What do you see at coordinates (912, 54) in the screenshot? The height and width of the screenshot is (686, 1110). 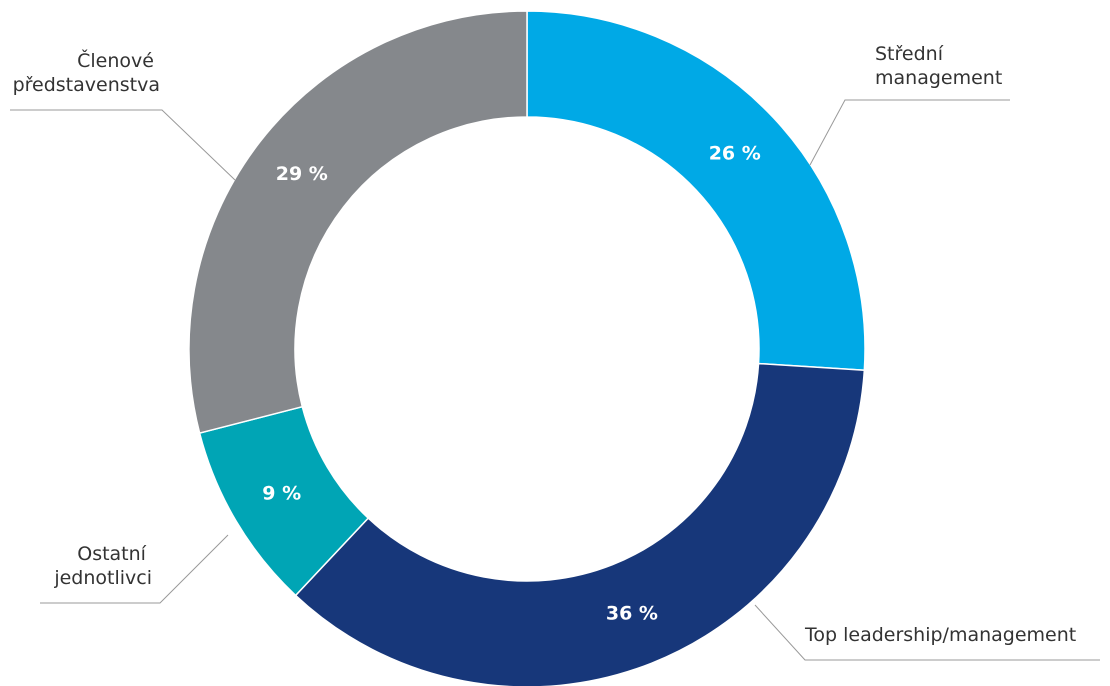 I see `label-line: Střední` at bounding box center [912, 54].